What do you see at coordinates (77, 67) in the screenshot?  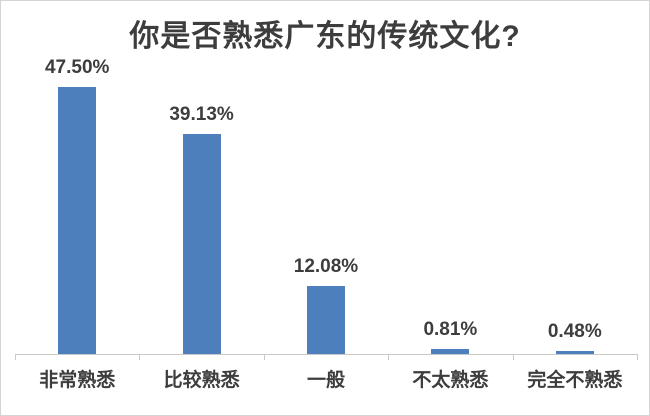 I see `value-label: 47.50%` at bounding box center [77, 67].